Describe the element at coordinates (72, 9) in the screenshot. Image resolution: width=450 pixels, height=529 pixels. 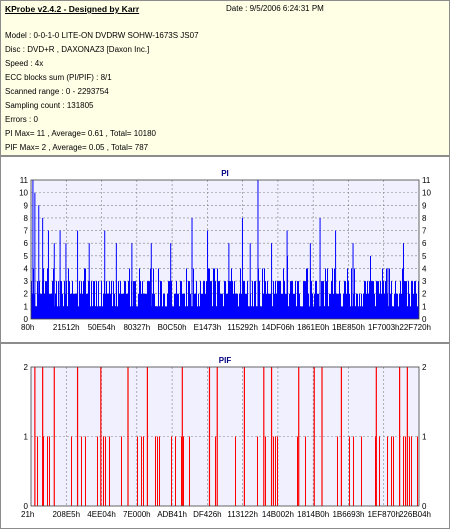
I see `app-title: KProbe v2.4.2 - Designed by Karr` at that location.